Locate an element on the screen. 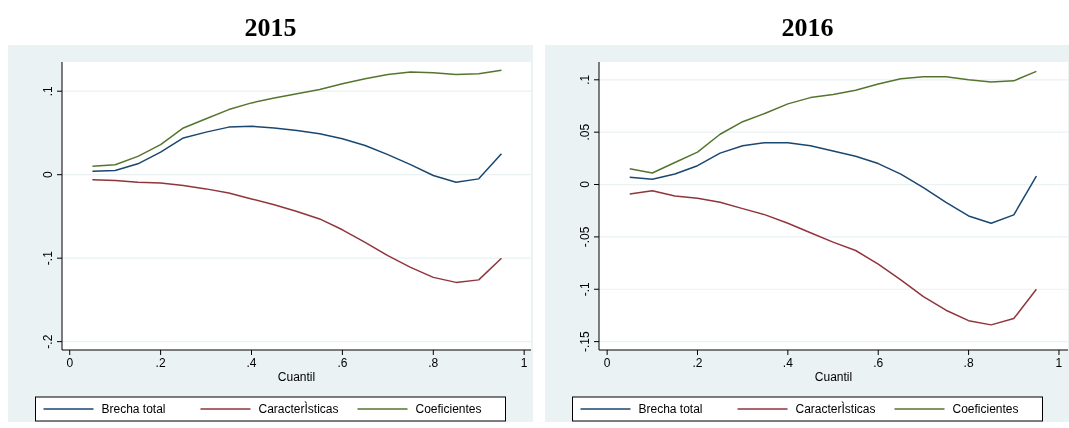  y-tick-label: .05 is located at coordinates (585, 132).